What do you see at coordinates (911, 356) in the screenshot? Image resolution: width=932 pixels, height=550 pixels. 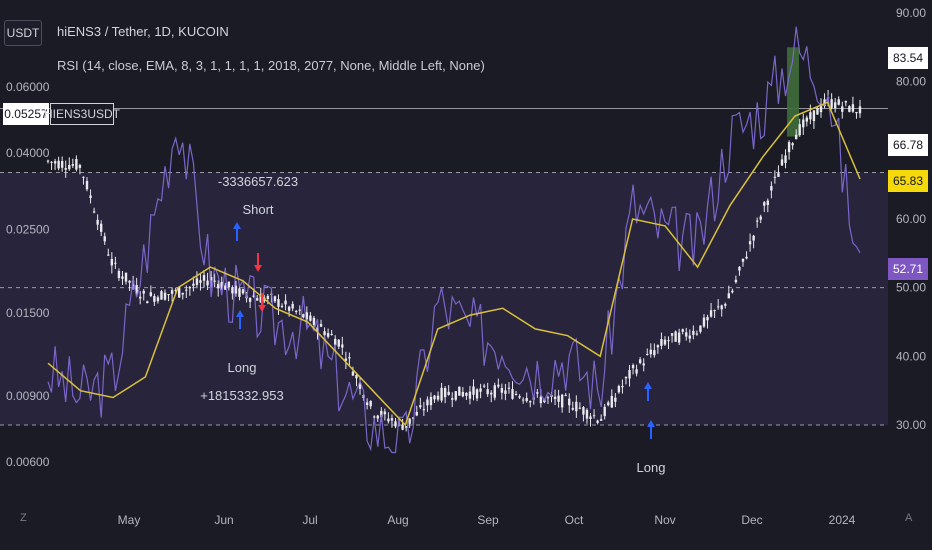 I see `rsi-axis-tick-5: 40.00` at bounding box center [911, 356].